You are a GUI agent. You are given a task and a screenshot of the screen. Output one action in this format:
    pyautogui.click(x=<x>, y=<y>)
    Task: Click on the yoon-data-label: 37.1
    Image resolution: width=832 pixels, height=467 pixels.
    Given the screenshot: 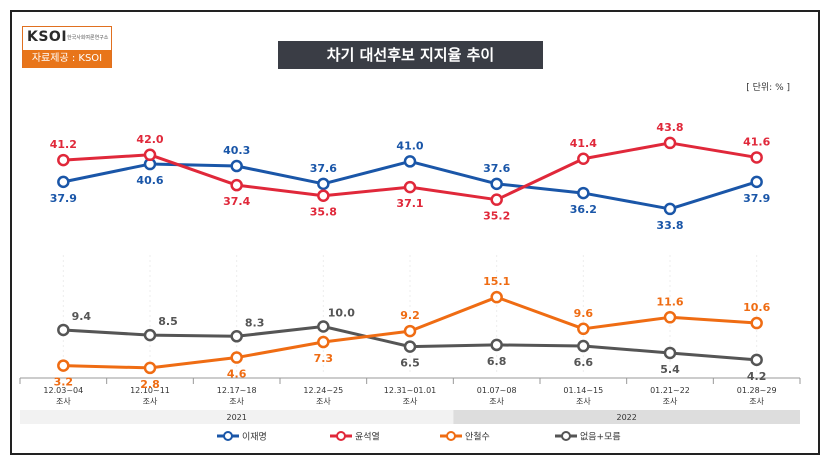 What is the action you would take?
    pyautogui.click(x=409, y=203)
    